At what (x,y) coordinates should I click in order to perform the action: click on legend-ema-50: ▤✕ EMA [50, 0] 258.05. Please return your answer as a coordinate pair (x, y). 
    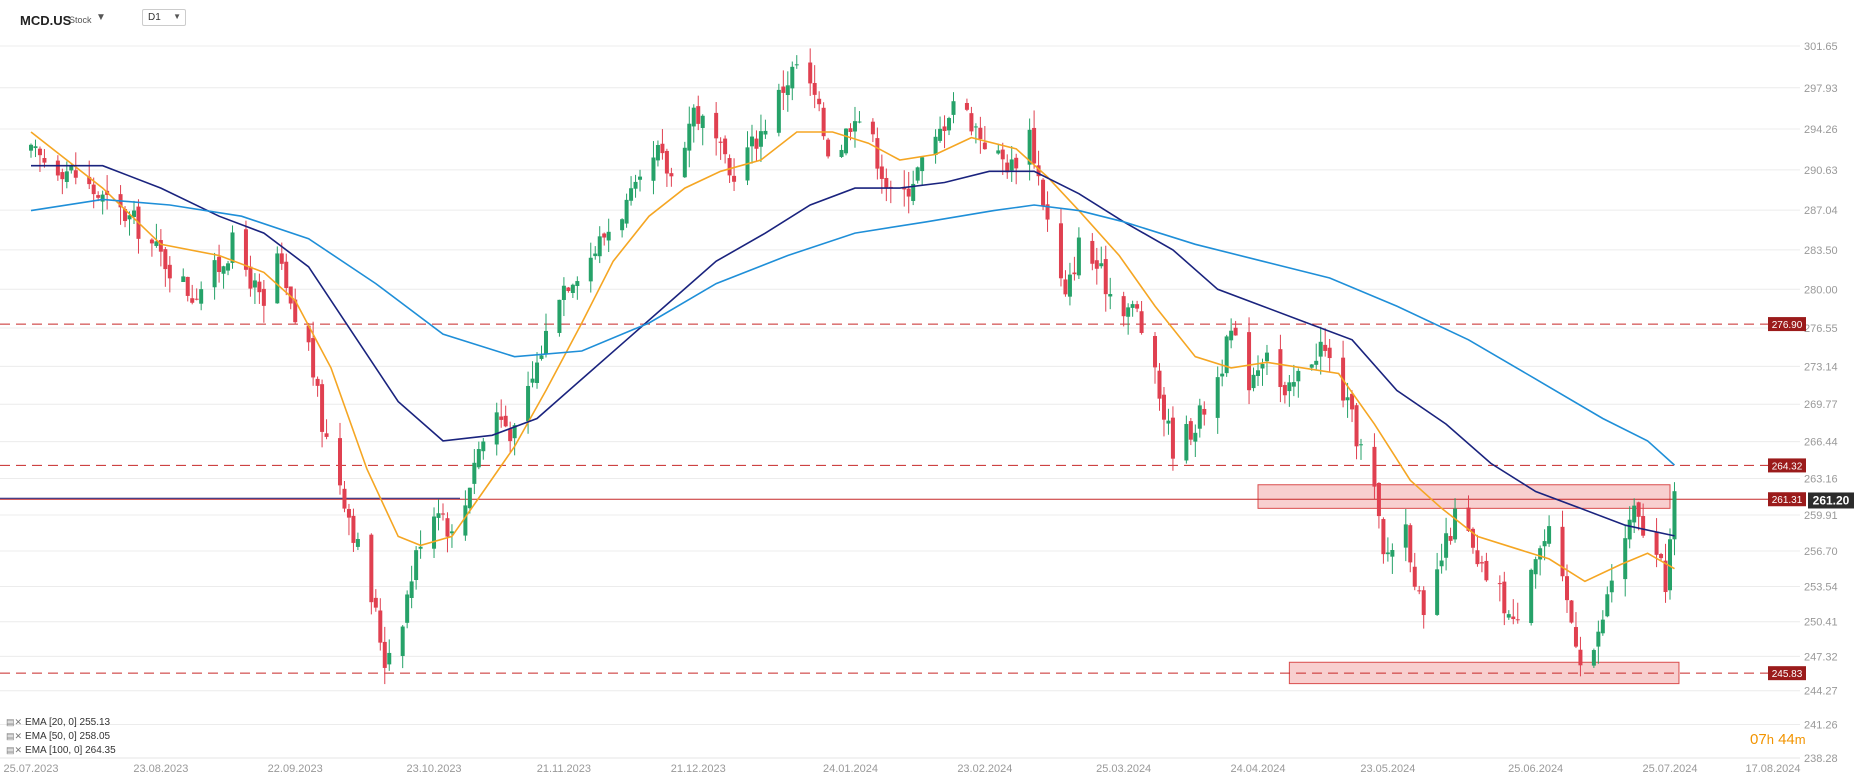
    Looking at the image, I should click on (58, 736).